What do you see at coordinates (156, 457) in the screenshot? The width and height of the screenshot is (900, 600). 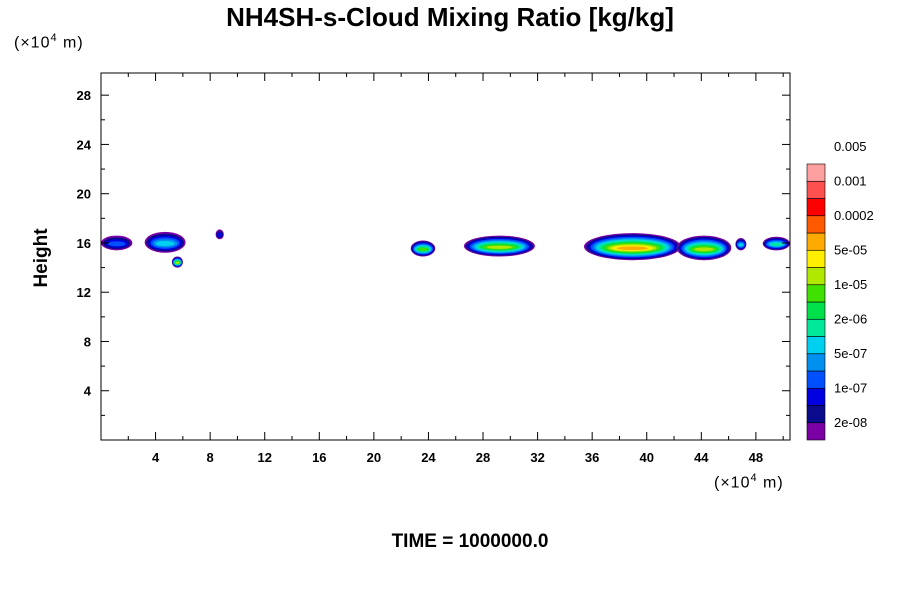 I see `x-tick-label: 4` at bounding box center [156, 457].